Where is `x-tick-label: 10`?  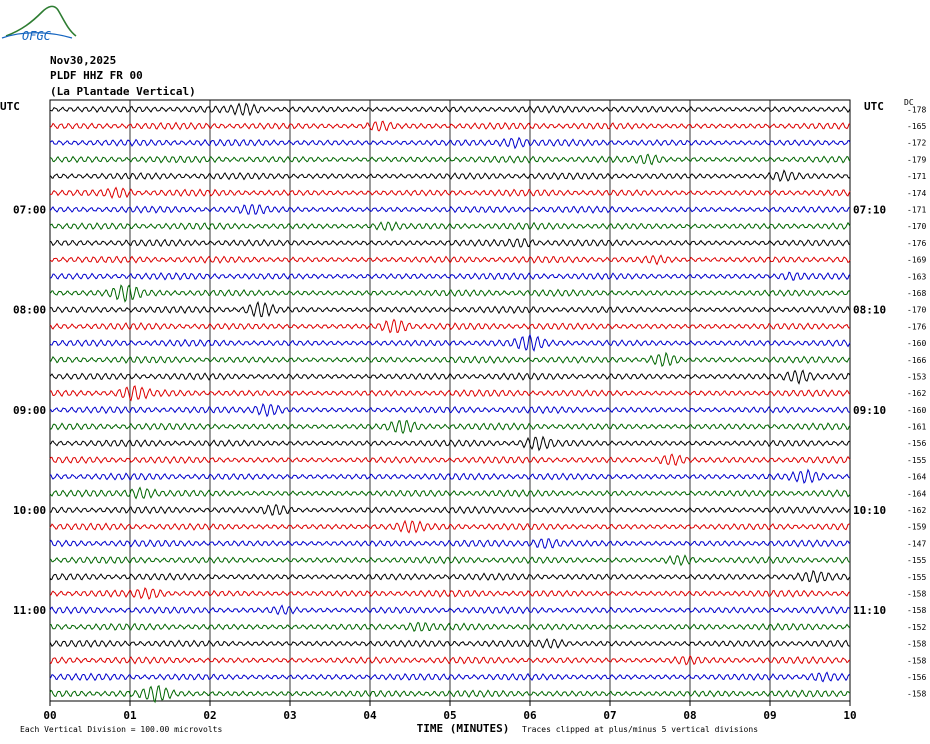 x-tick-label: 10 is located at coordinates (849, 715).